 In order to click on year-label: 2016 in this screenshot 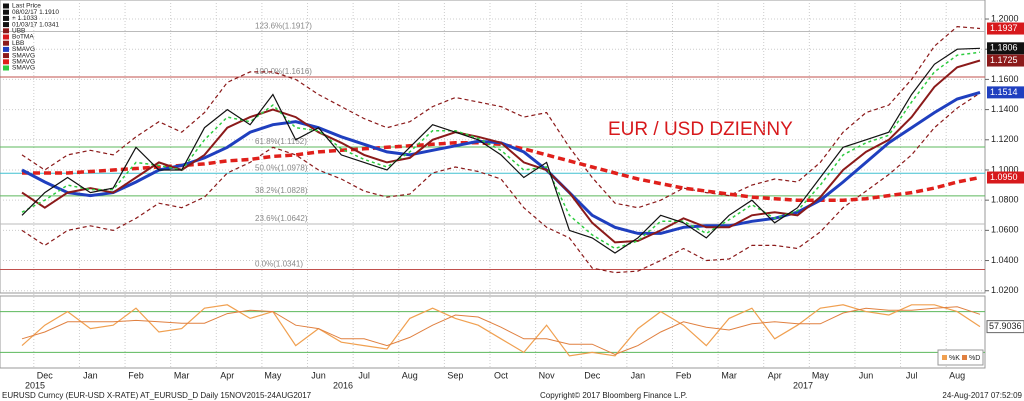, I will do `click(343, 385)`.